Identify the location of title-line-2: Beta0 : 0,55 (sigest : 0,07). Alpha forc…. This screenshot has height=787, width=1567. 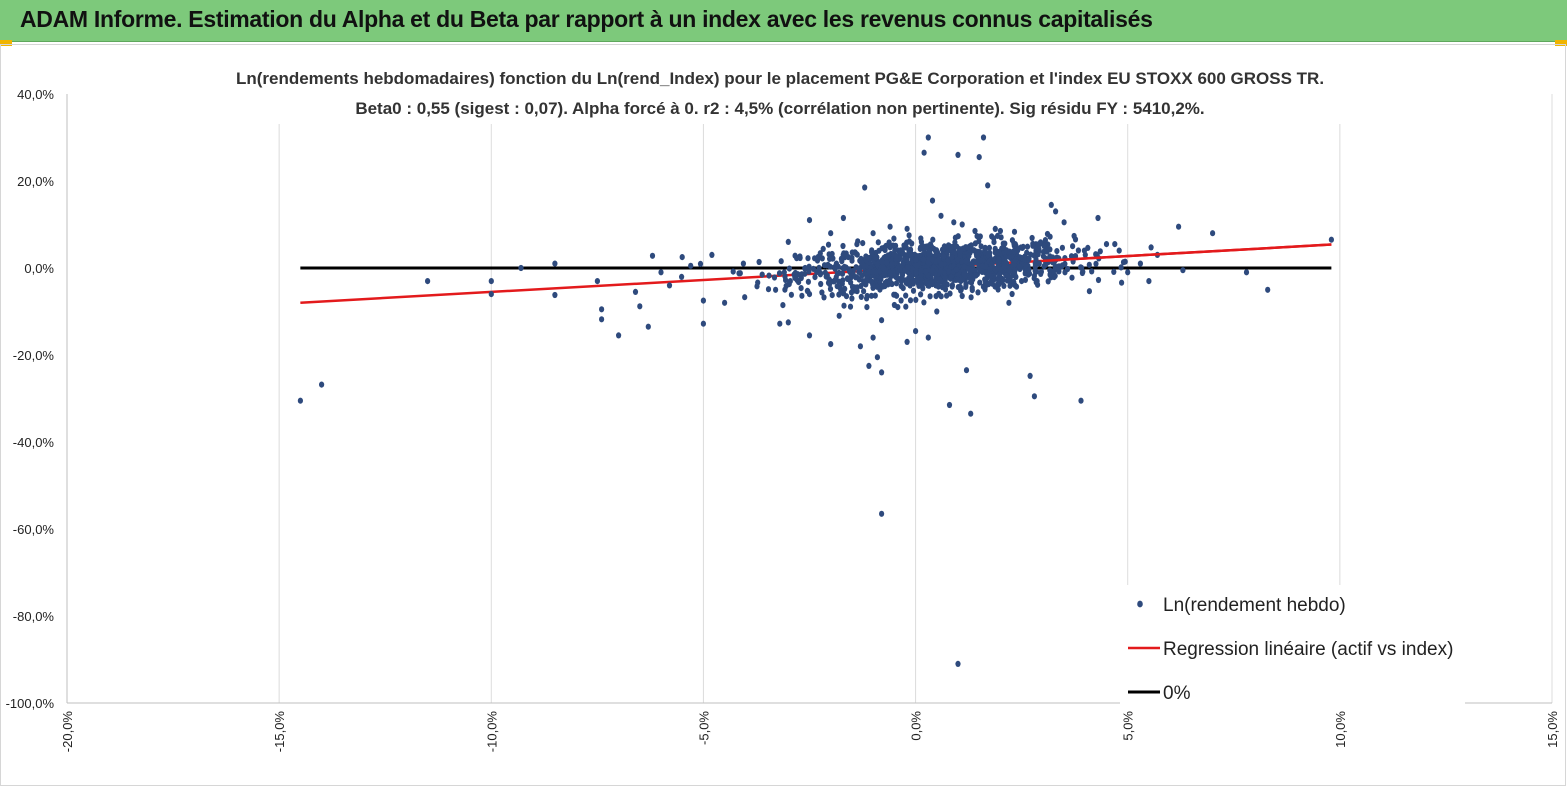
(779, 108).